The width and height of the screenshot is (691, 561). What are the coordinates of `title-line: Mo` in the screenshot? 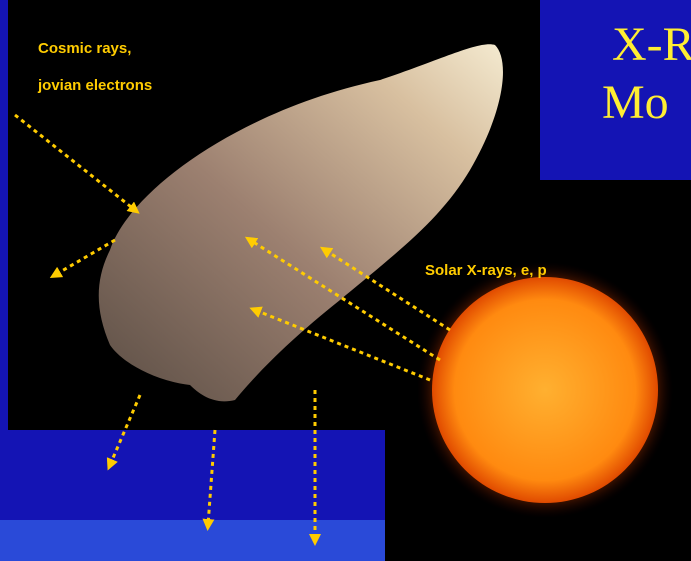 It's located at (635, 102).